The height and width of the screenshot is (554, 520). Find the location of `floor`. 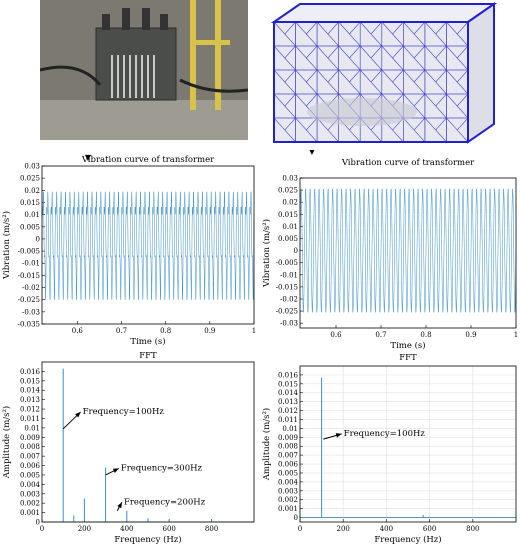

floor is located at coordinates (144, 120).